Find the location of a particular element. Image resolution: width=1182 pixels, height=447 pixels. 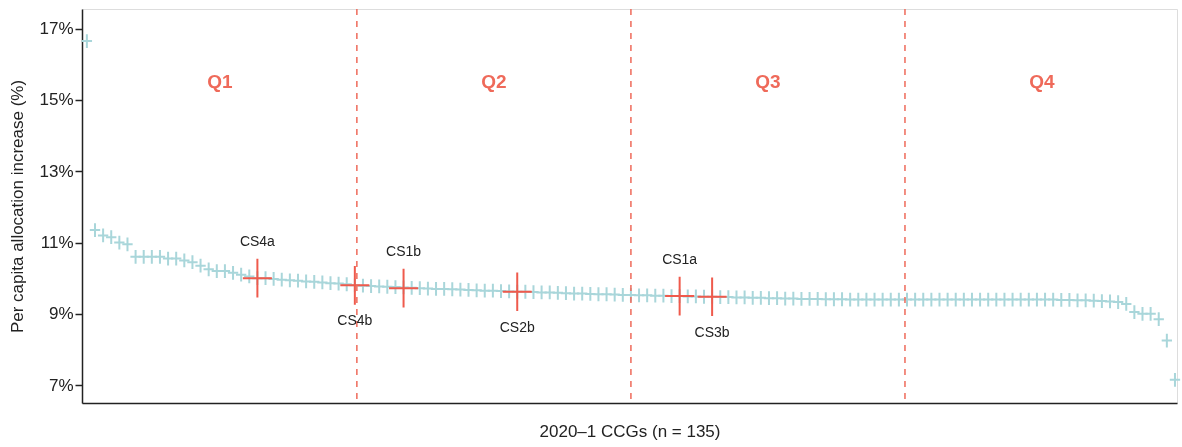

annotation: Q4 is located at coordinates (1042, 81).